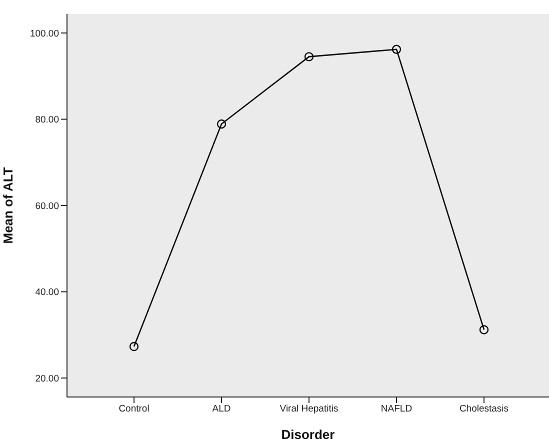 Image resolution: width=549 pixels, height=439 pixels. Describe the element at coordinates (47, 206) in the screenshot. I see `y-tick-label: 60.00` at that location.